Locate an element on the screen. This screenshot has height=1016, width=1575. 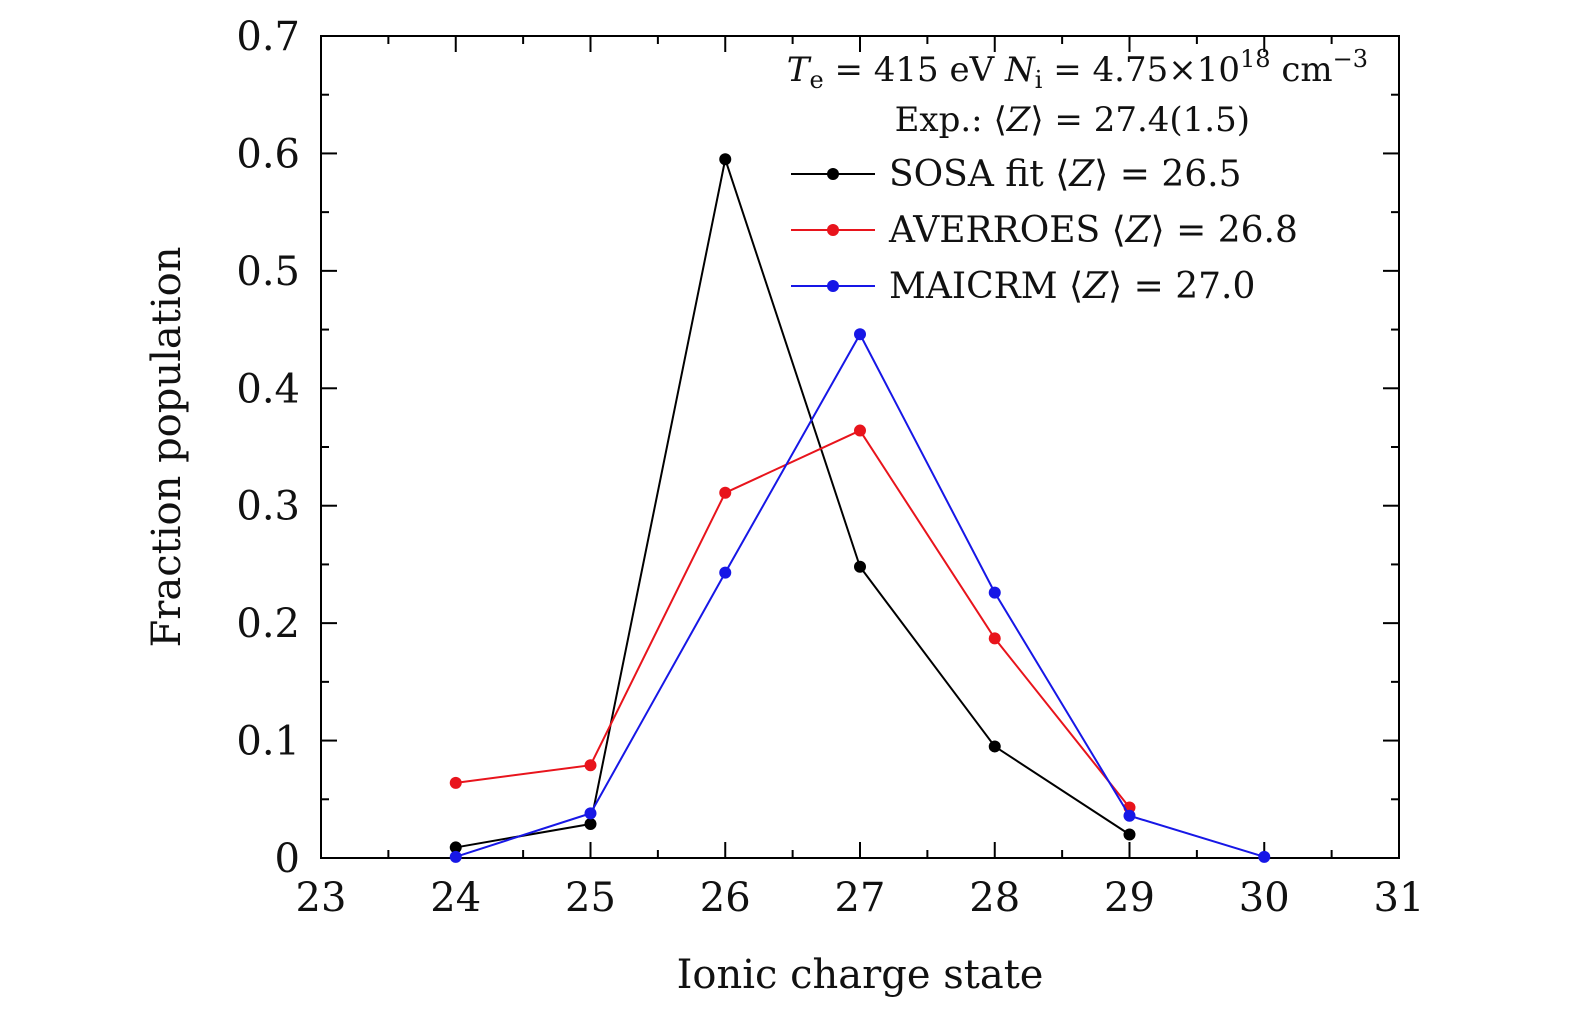
y-tick-label: 0.3 is located at coordinates (268, 507).